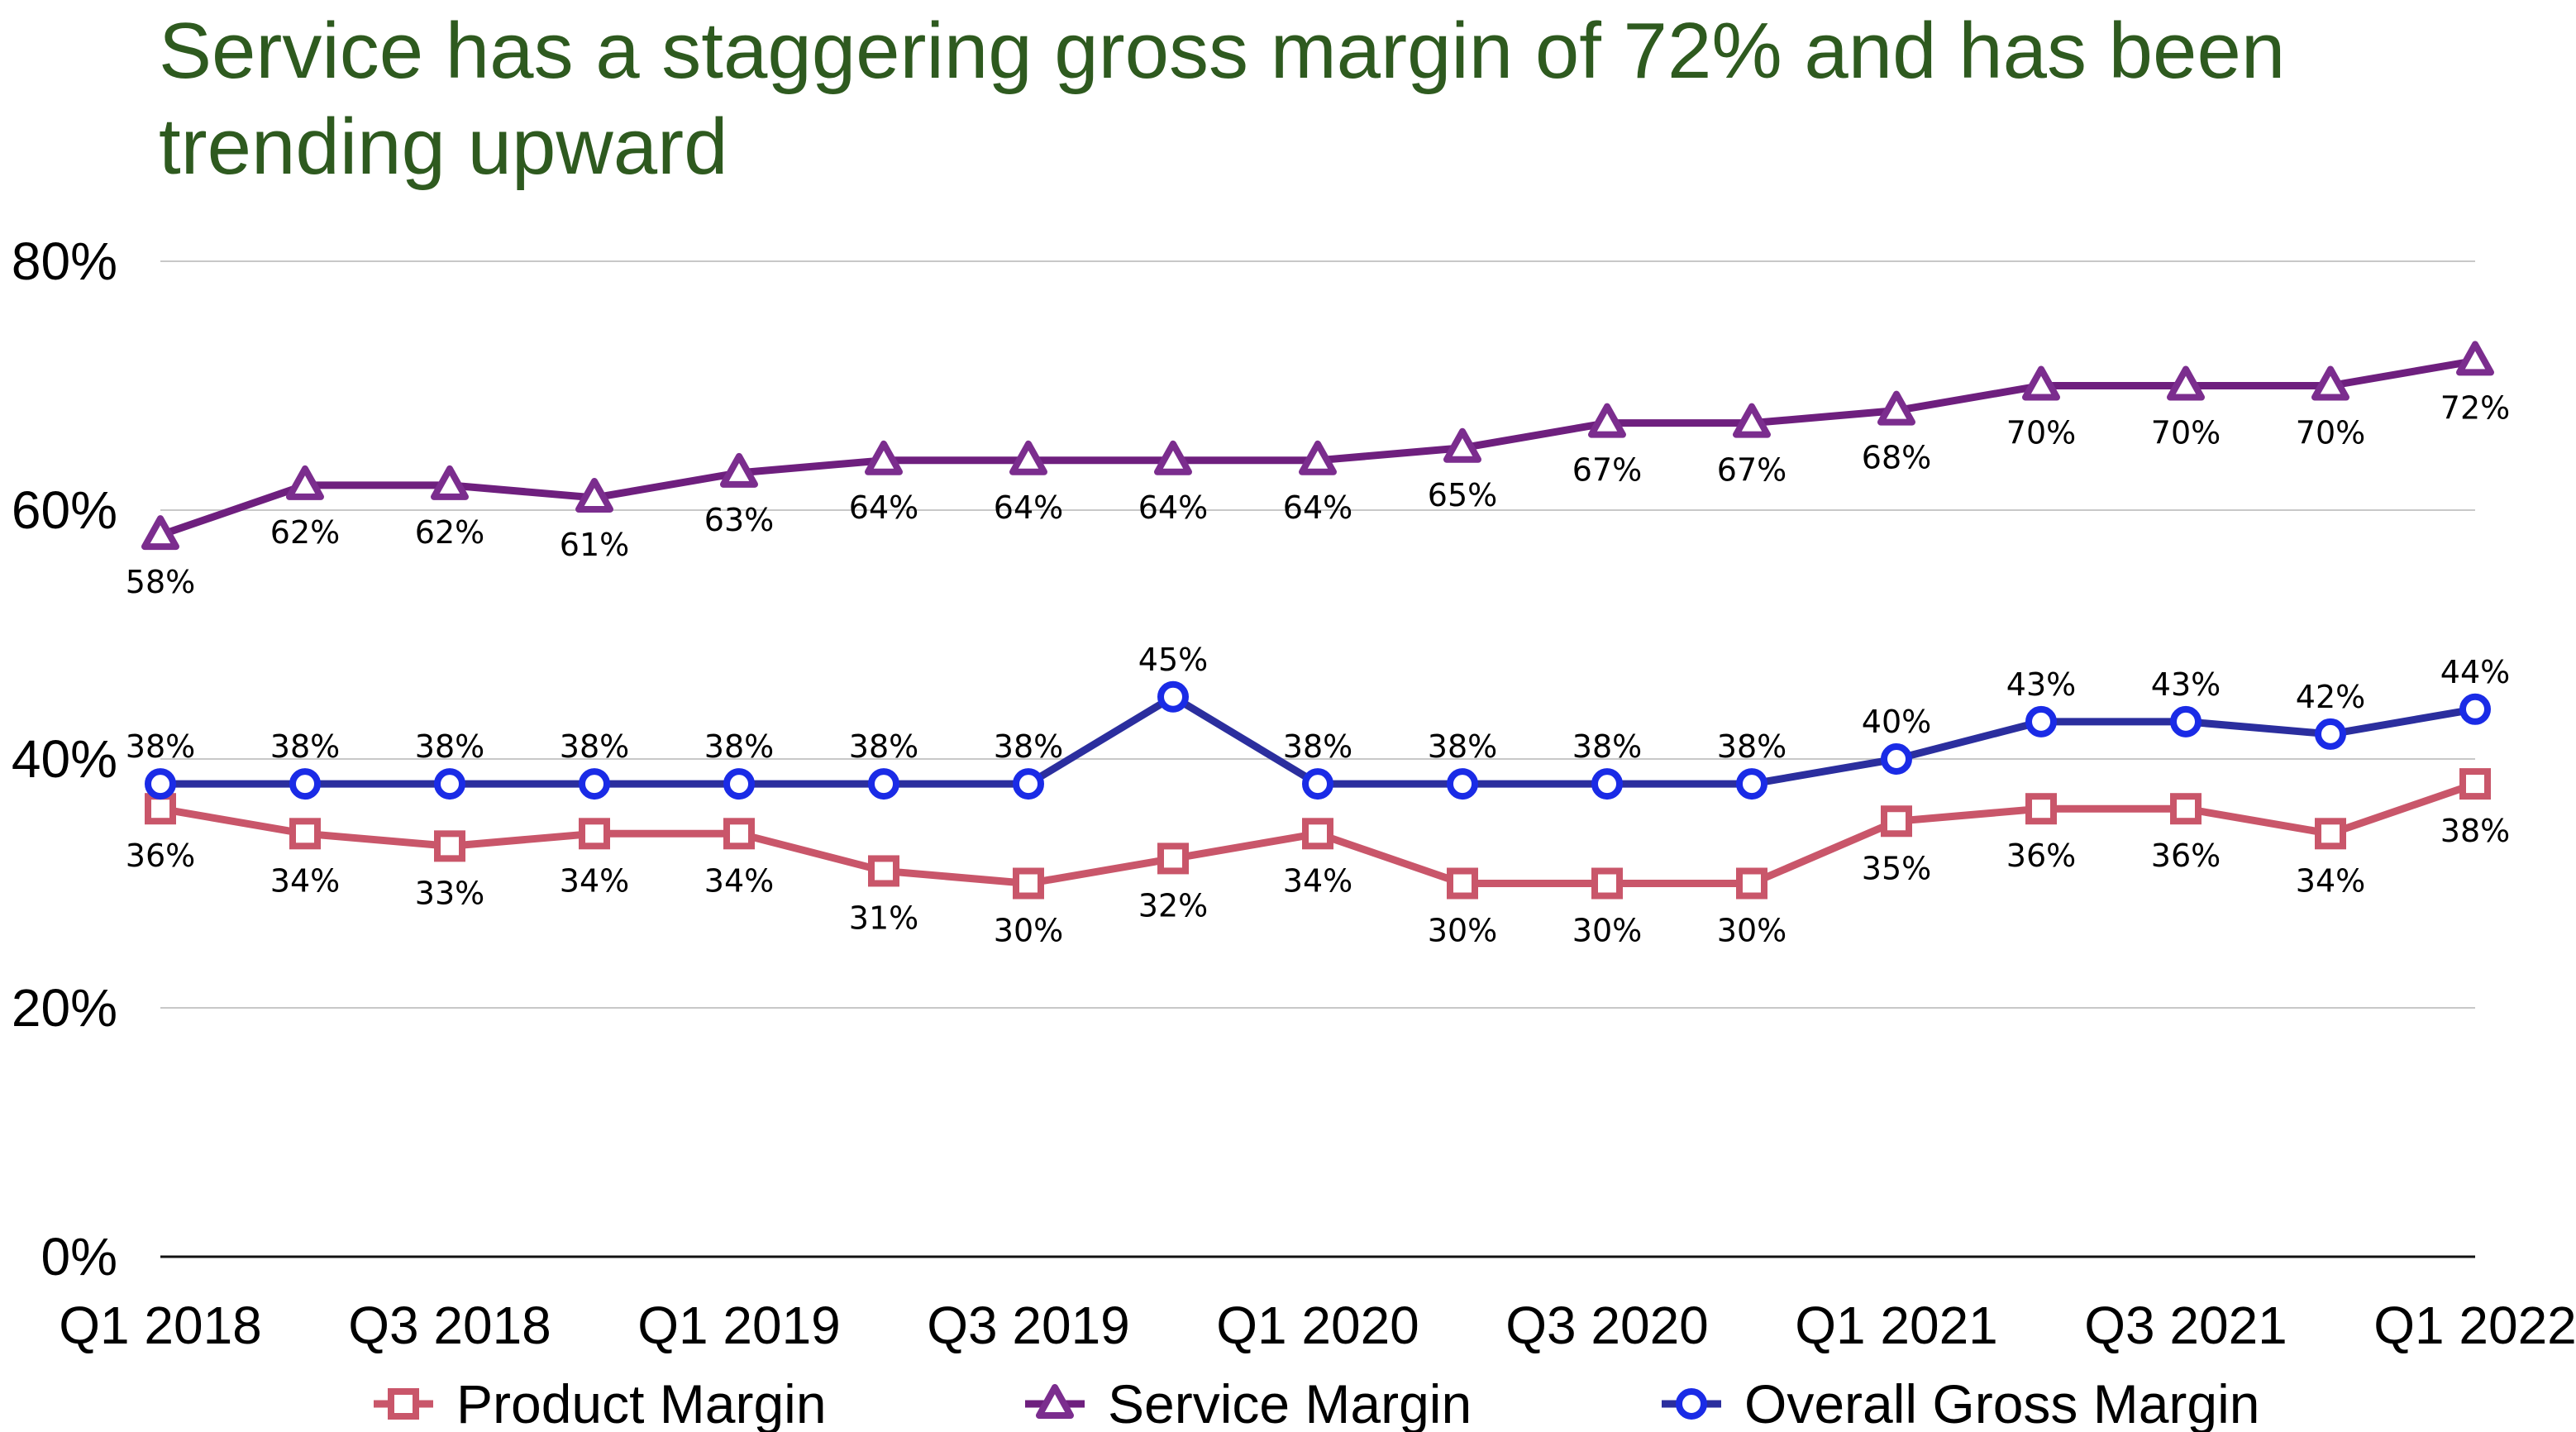 This screenshot has width=2576, height=1432. Describe the element at coordinates (64, 262) in the screenshot. I see `y-tick-label: 80%` at that location.